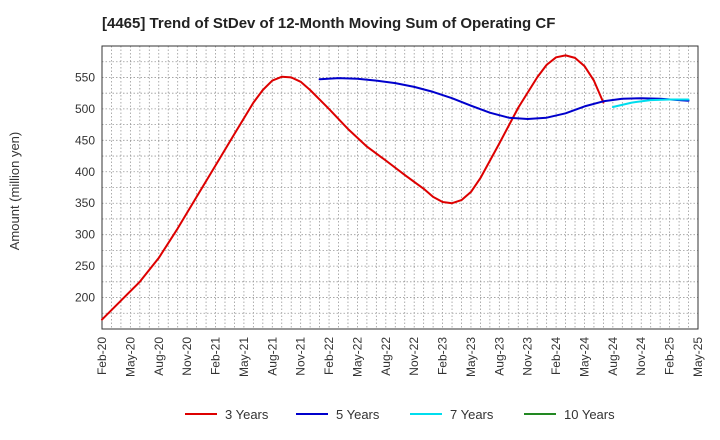  I want to click on y-tick-label: 450, so click(85, 140).